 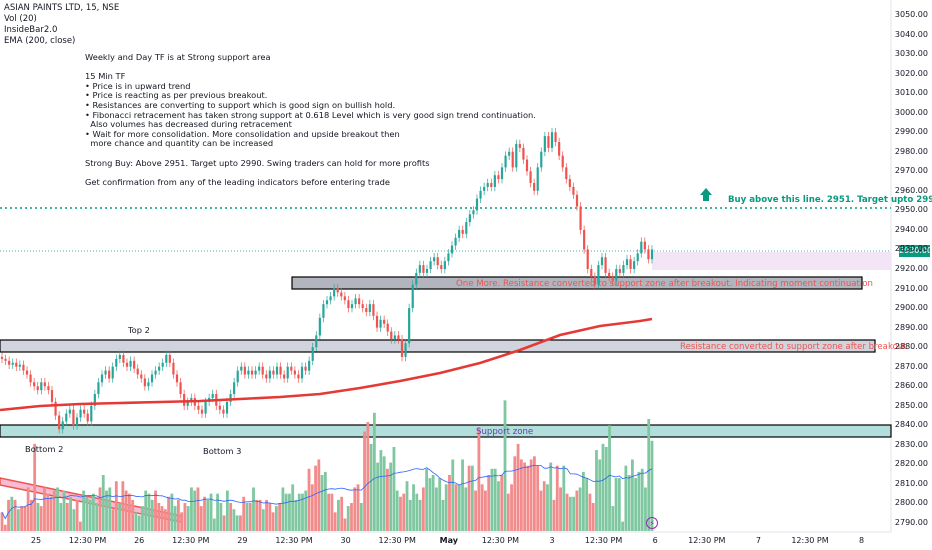 What do you see at coordinates (62, 8) in the screenshot?
I see `symbol-title: ASIAN PAINTS LTD, 15, NSE` at bounding box center [62, 8].